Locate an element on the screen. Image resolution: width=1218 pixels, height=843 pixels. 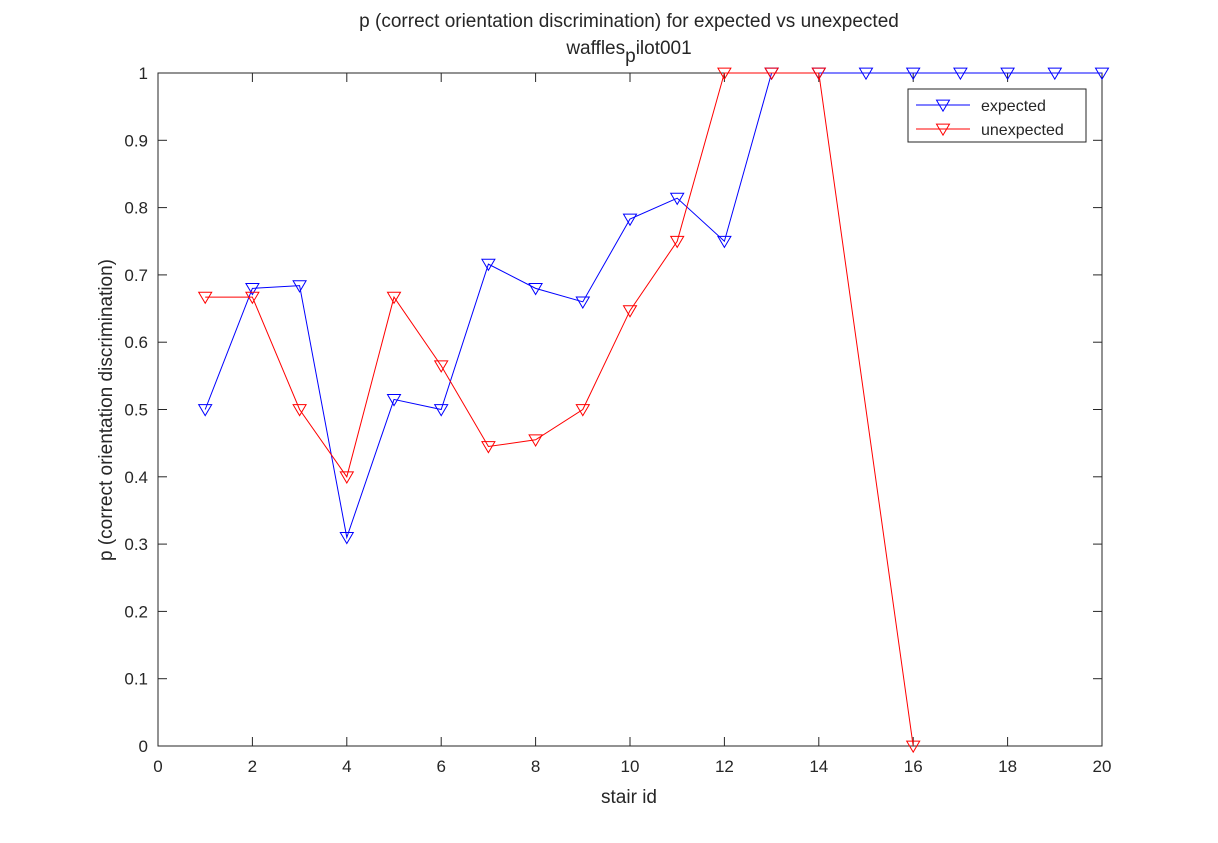
x-tick-label: 8 is located at coordinates (535, 766).